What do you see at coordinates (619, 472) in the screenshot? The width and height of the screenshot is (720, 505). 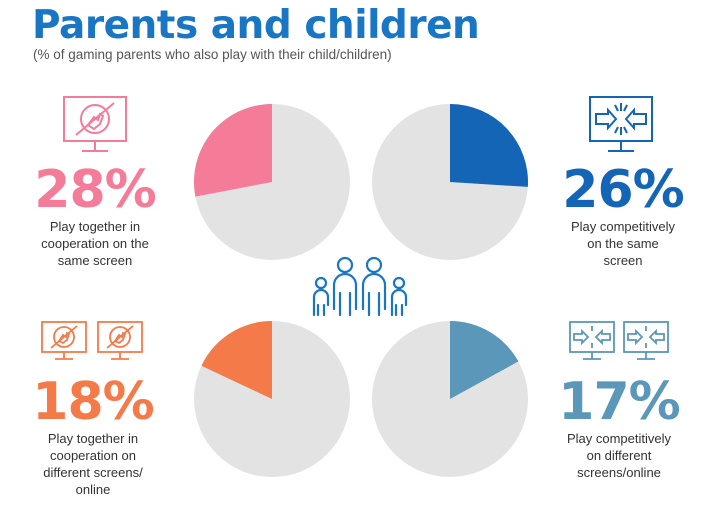 I see `description-line: screens/online` at bounding box center [619, 472].